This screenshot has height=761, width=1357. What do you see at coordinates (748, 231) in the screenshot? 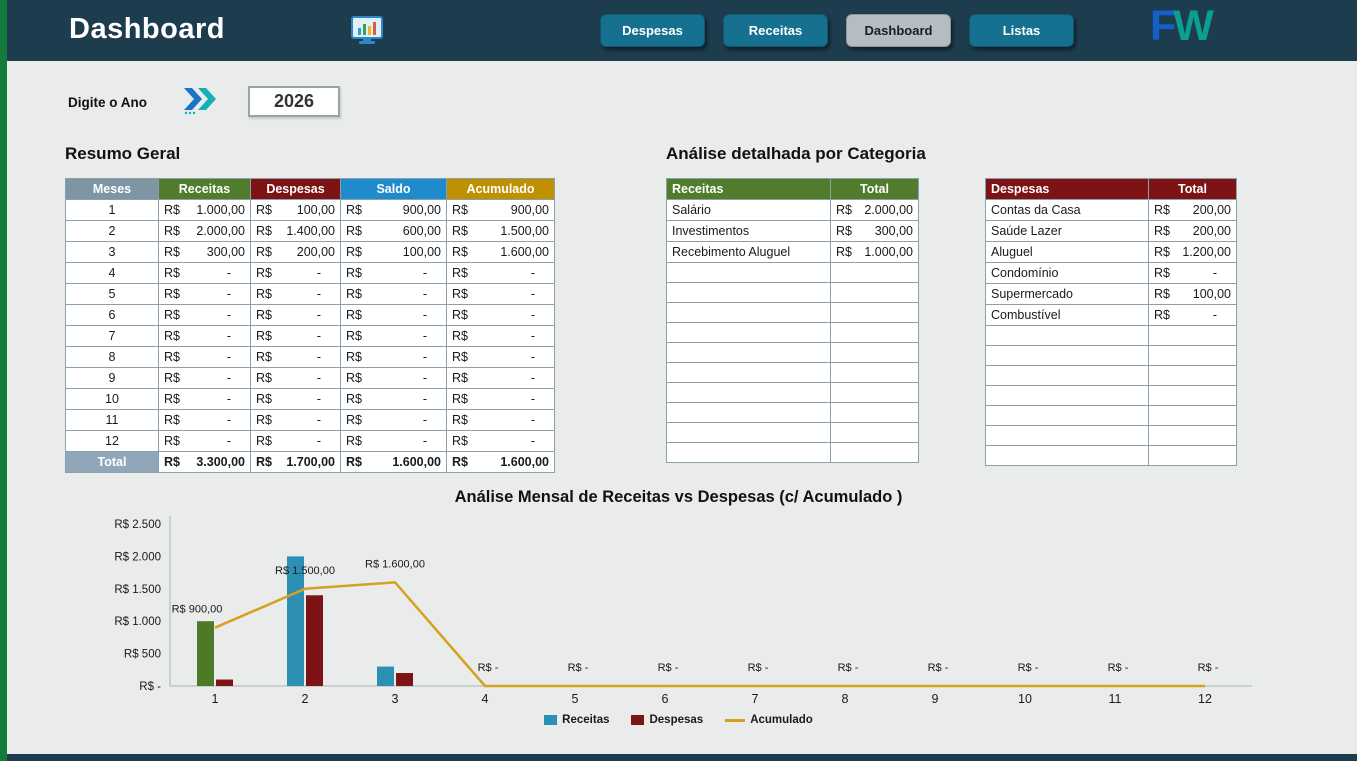
I see `categoria-name-cell: Investimentos` at bounding box center [748, 231].